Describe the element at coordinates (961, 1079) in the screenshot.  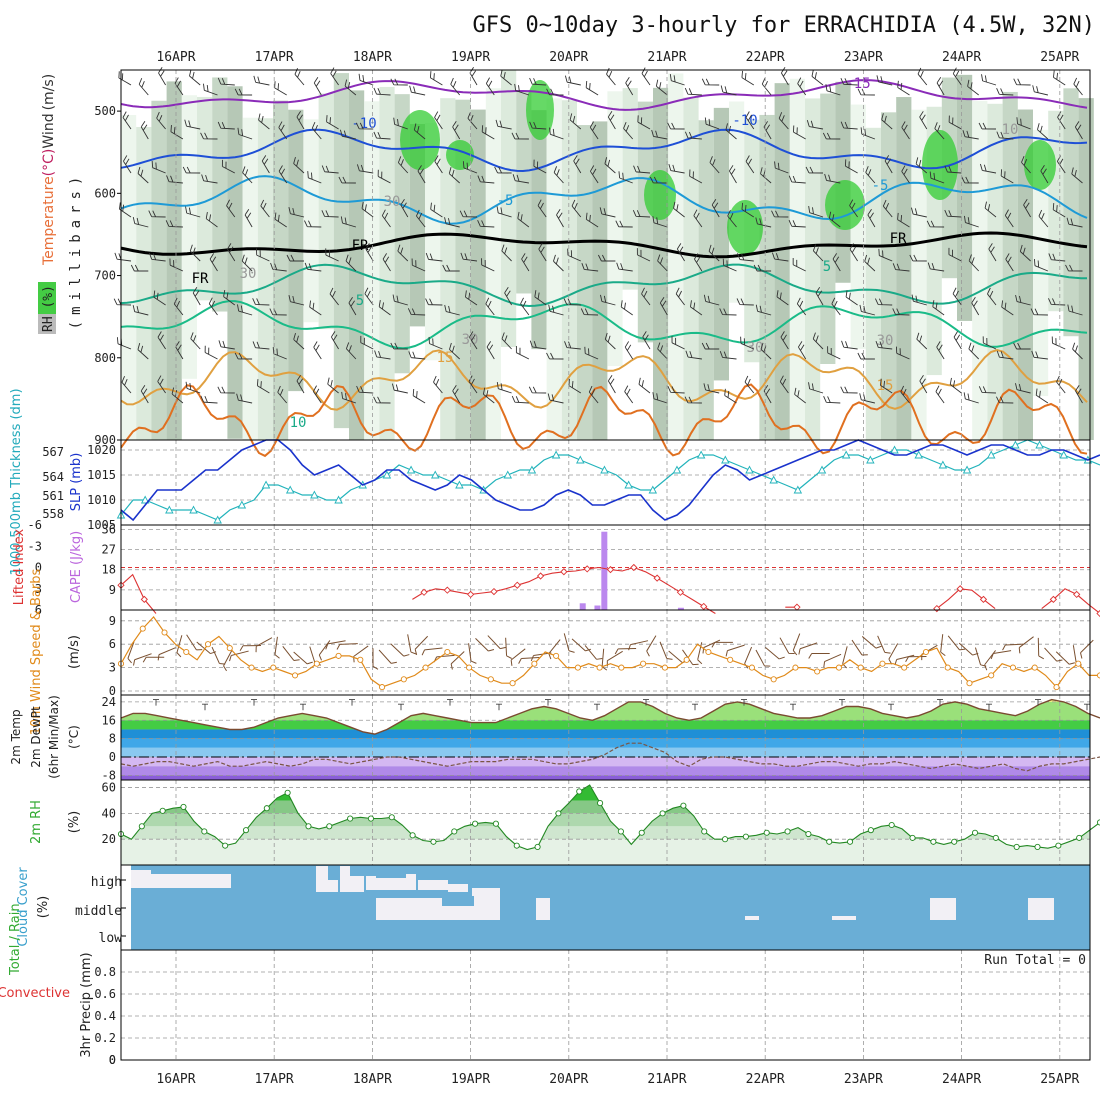
I see `bottom-date-label: 24APR` at that location.